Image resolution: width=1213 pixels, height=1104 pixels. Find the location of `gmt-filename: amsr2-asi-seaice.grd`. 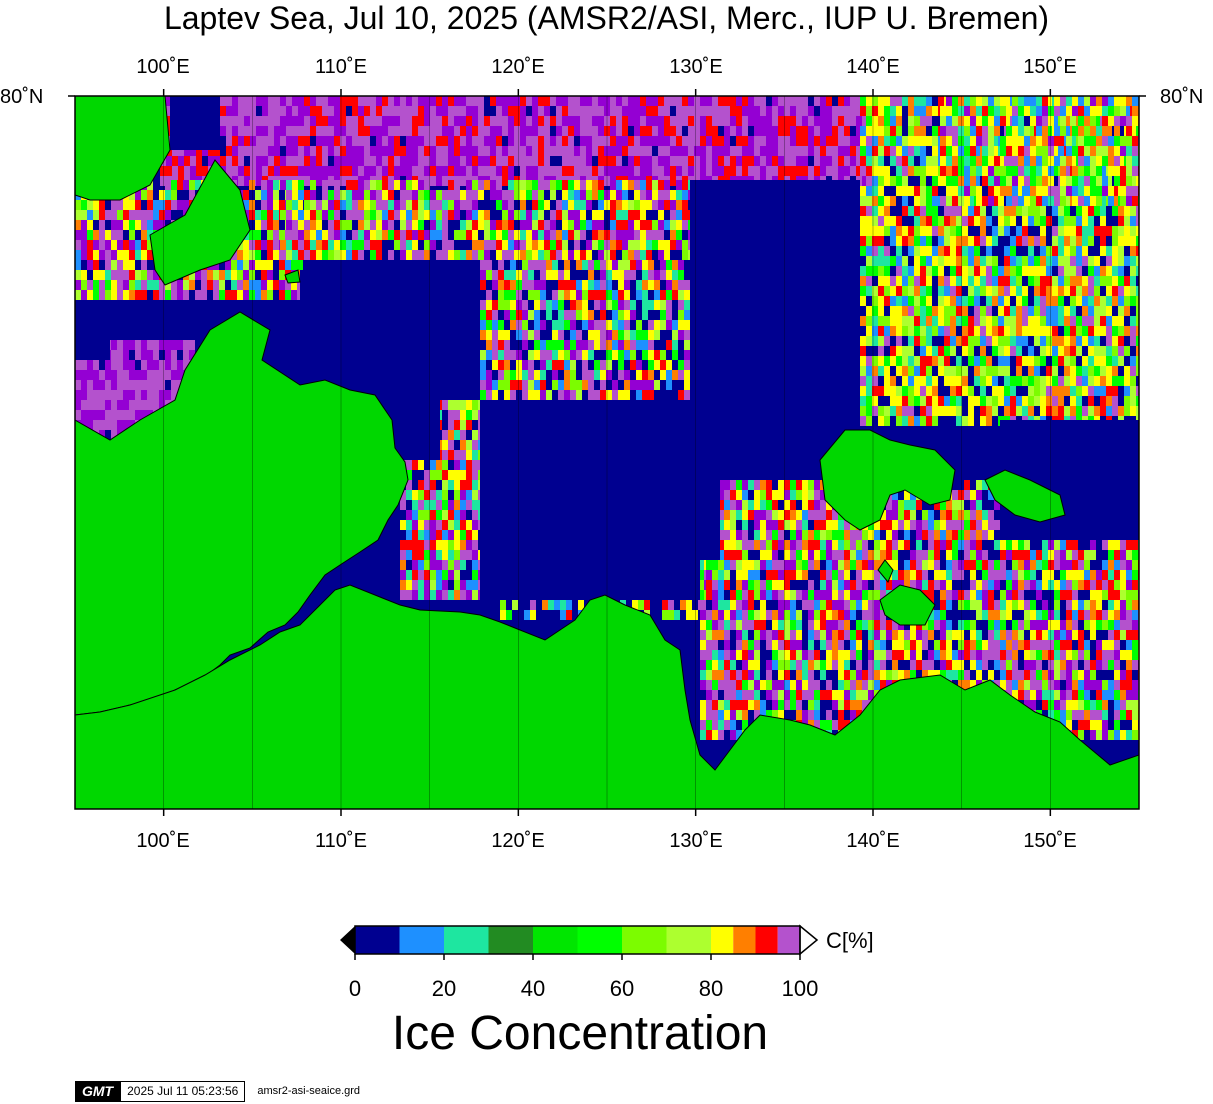

gmt-filename: amsr2-asi-seaice.grd is located at coordinates (309, 1091).